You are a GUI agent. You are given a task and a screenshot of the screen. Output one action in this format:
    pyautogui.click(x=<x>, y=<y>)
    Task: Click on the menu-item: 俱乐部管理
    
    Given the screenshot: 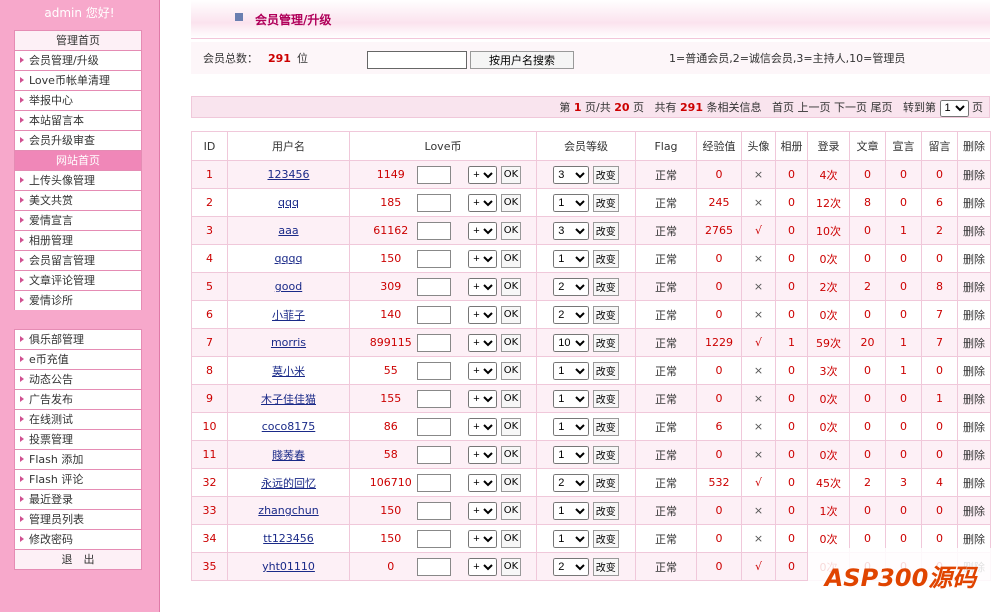 What is the action you would take?
    pyautogui.click(x=78, y=339)
    